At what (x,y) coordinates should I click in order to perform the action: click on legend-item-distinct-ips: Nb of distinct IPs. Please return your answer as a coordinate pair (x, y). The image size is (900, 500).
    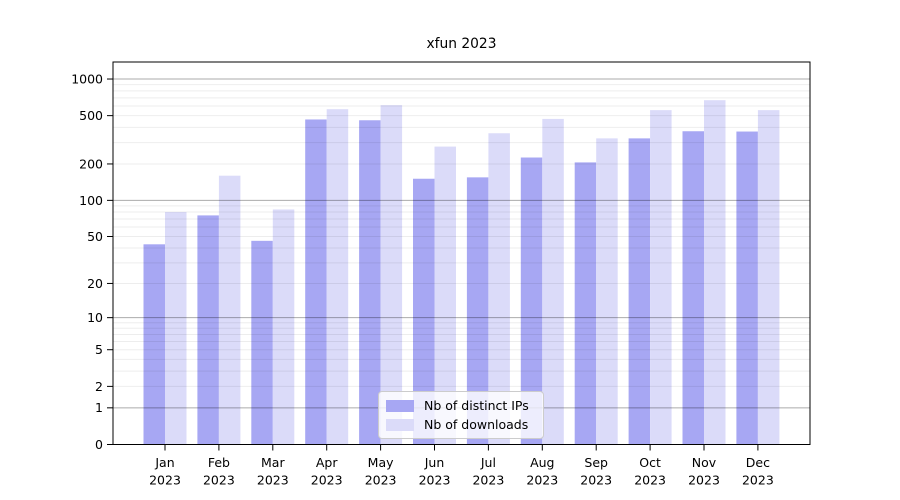
    Looking at the image, I should click on (460, 405).